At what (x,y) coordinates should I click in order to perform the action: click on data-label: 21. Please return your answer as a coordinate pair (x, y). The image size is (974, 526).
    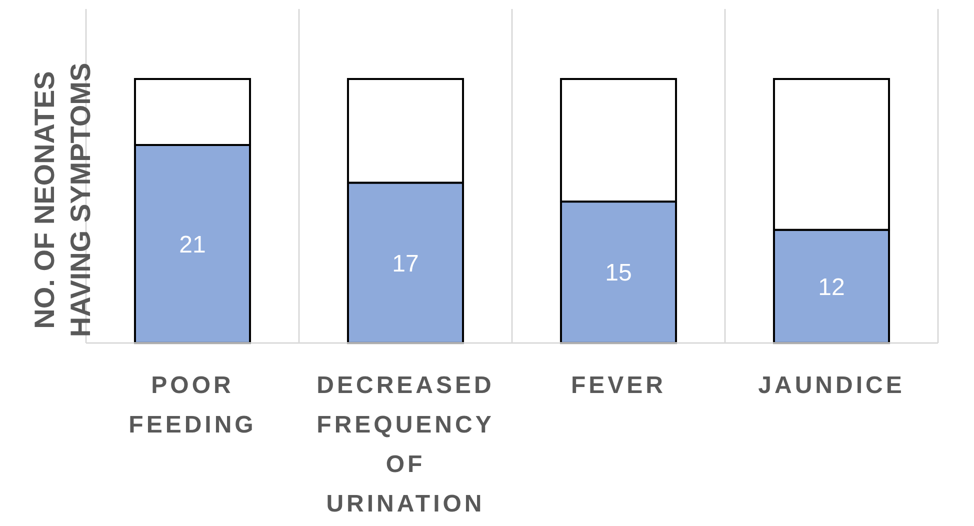
    Looking at the image, I should click on (192, 244).